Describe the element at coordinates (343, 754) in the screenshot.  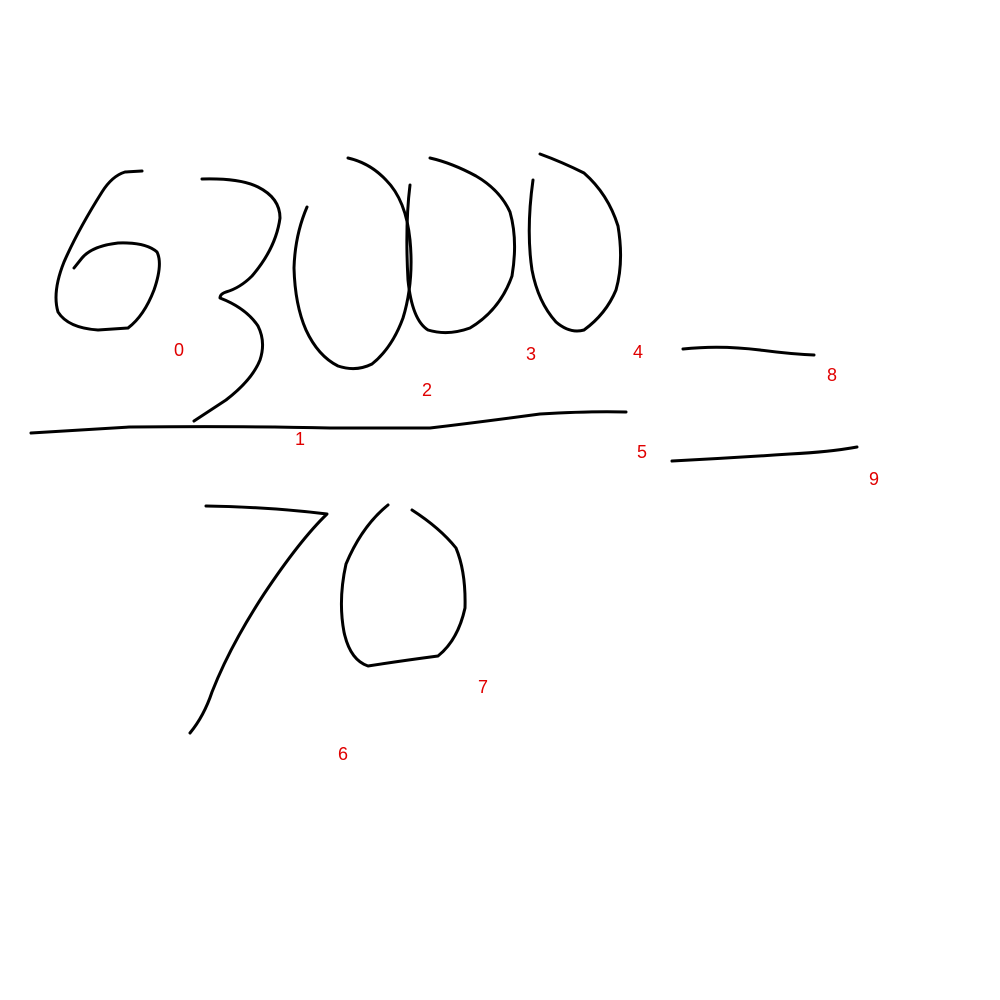
I see `label-6: 6` at that location.